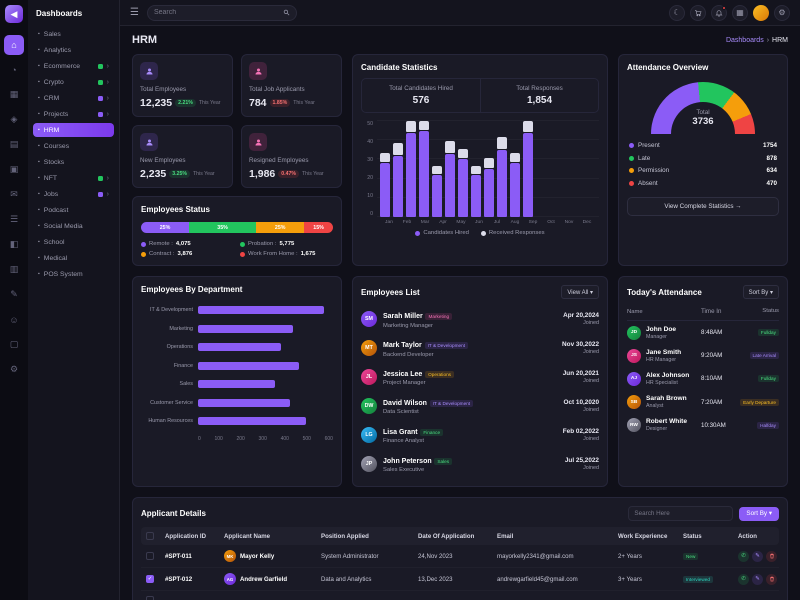  What do you see at coordinates (73, 194) in the screenshot?
I see `sidebar-item-jobs: ▪ Jobs ›` at bounding box center [73, 194].